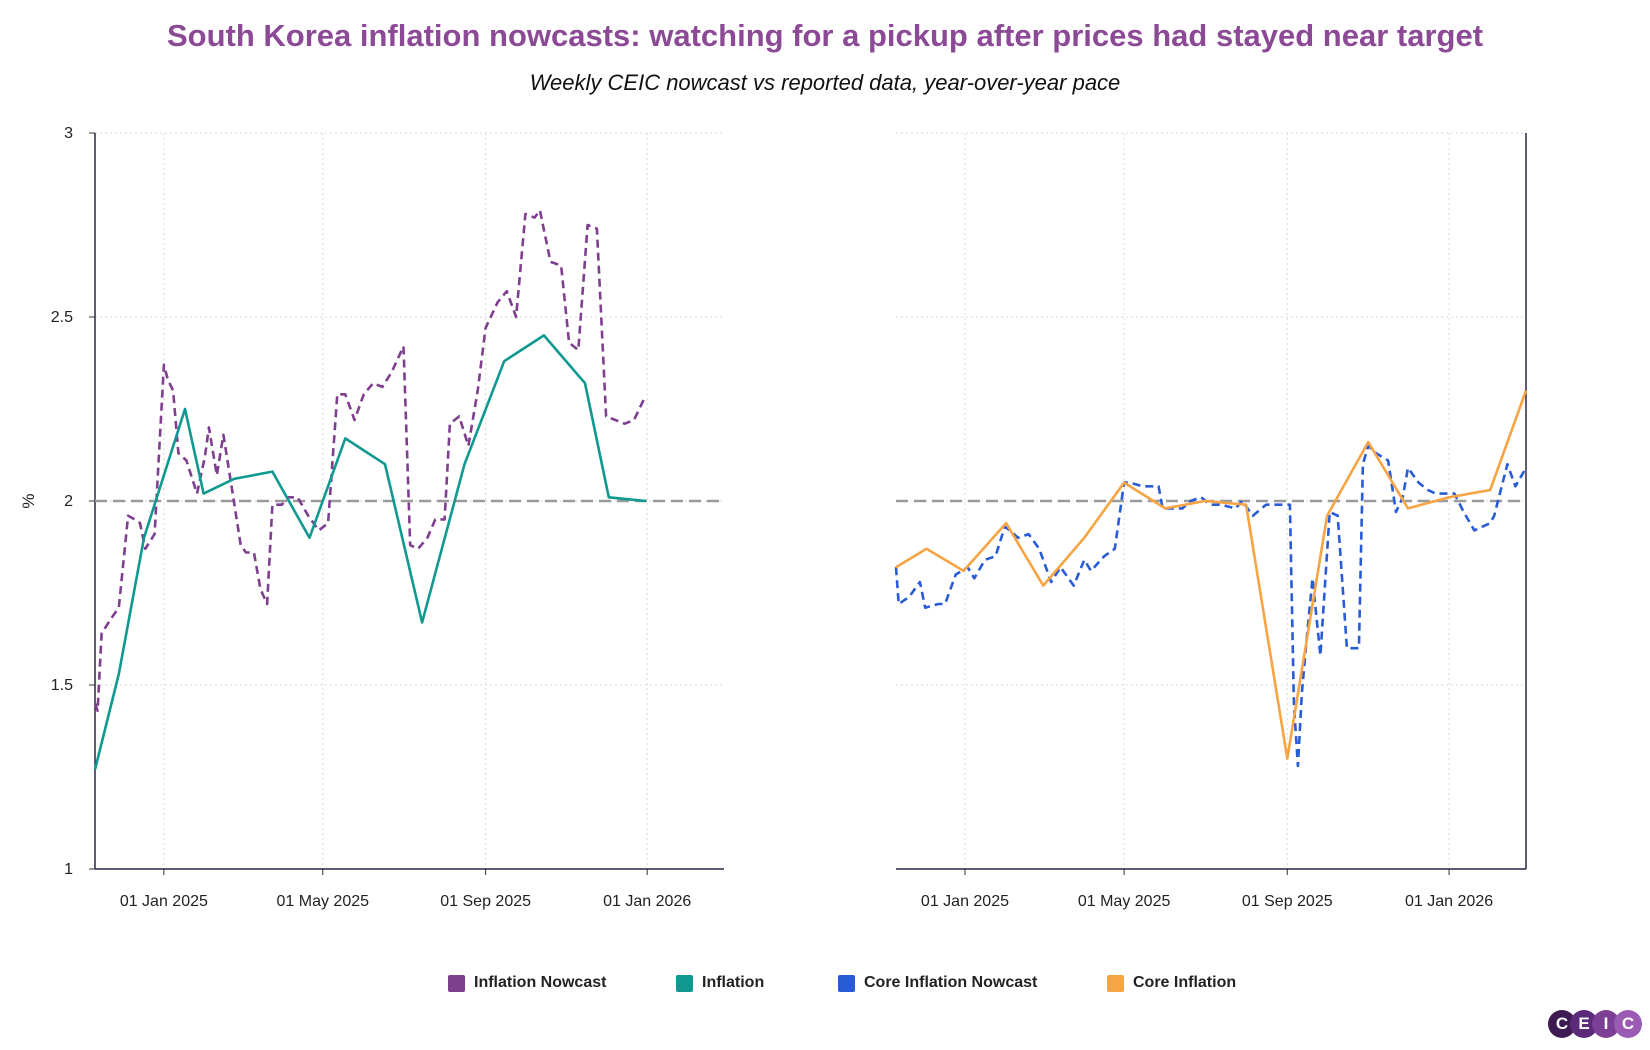 This screenshot has width=1650, height=1050. I want to click on legend-item-core-inflation: Core Inflation, so click(1171, 983).